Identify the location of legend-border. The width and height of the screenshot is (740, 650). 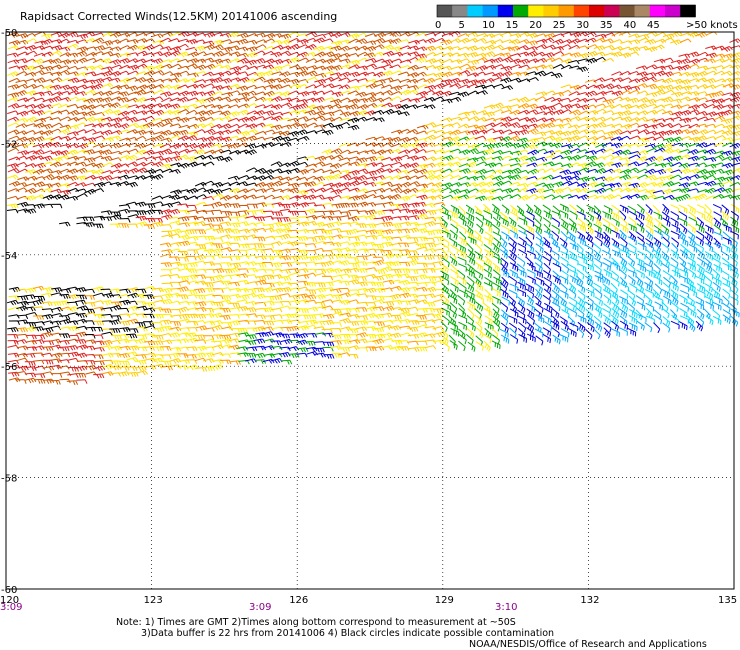
(566, 11).